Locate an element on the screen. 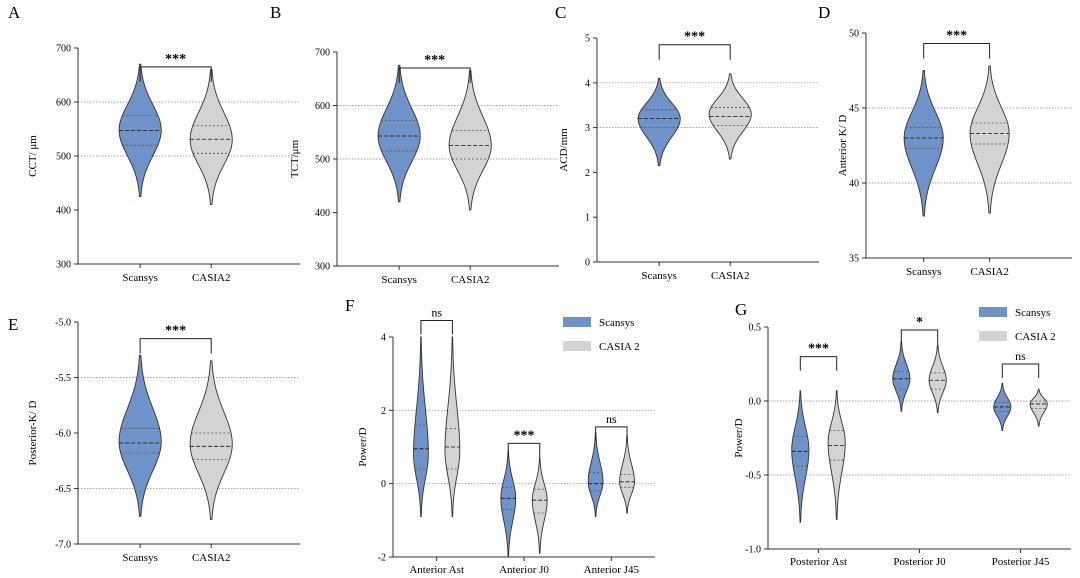  y-axis-label: ACD/mm is located at coordinates (564, 150).